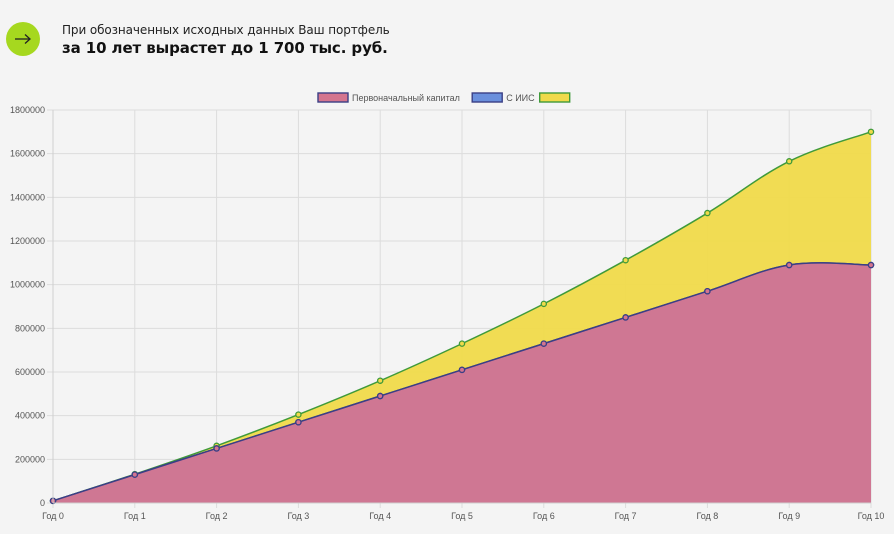  Describe the element at coordinates (707, 516) in the screenshot. I see `x-tick-label: Год 8` at that location.